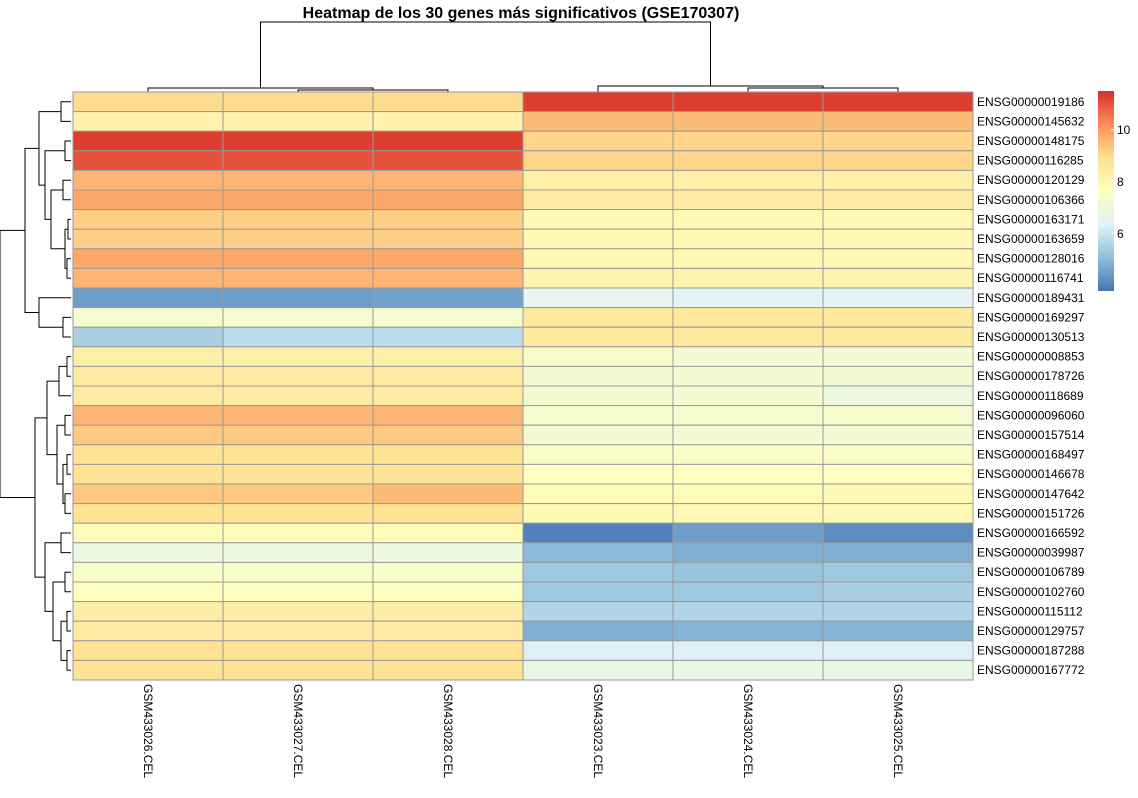 The image size is (1138, 798). Describe the element at coordinates (1031, 592) in the screenshot. I see `row-label: ENSG00000102760` at that location.